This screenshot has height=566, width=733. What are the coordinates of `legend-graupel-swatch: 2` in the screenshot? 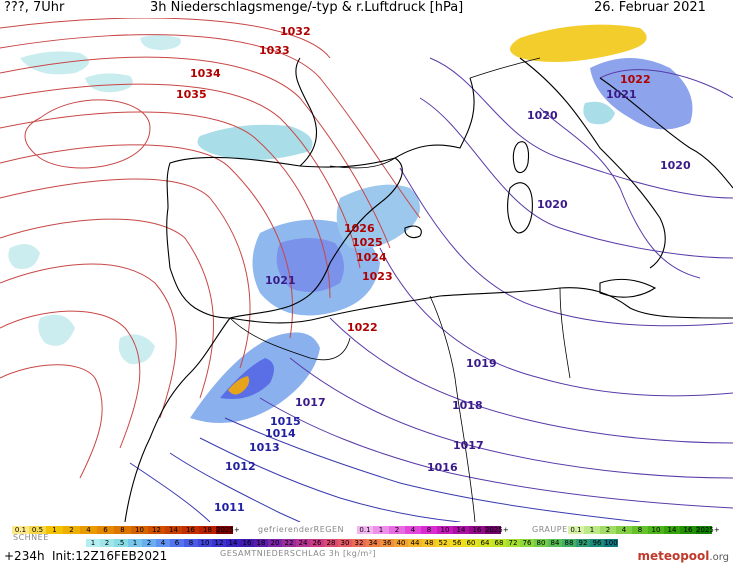 It's located at (608, 530).